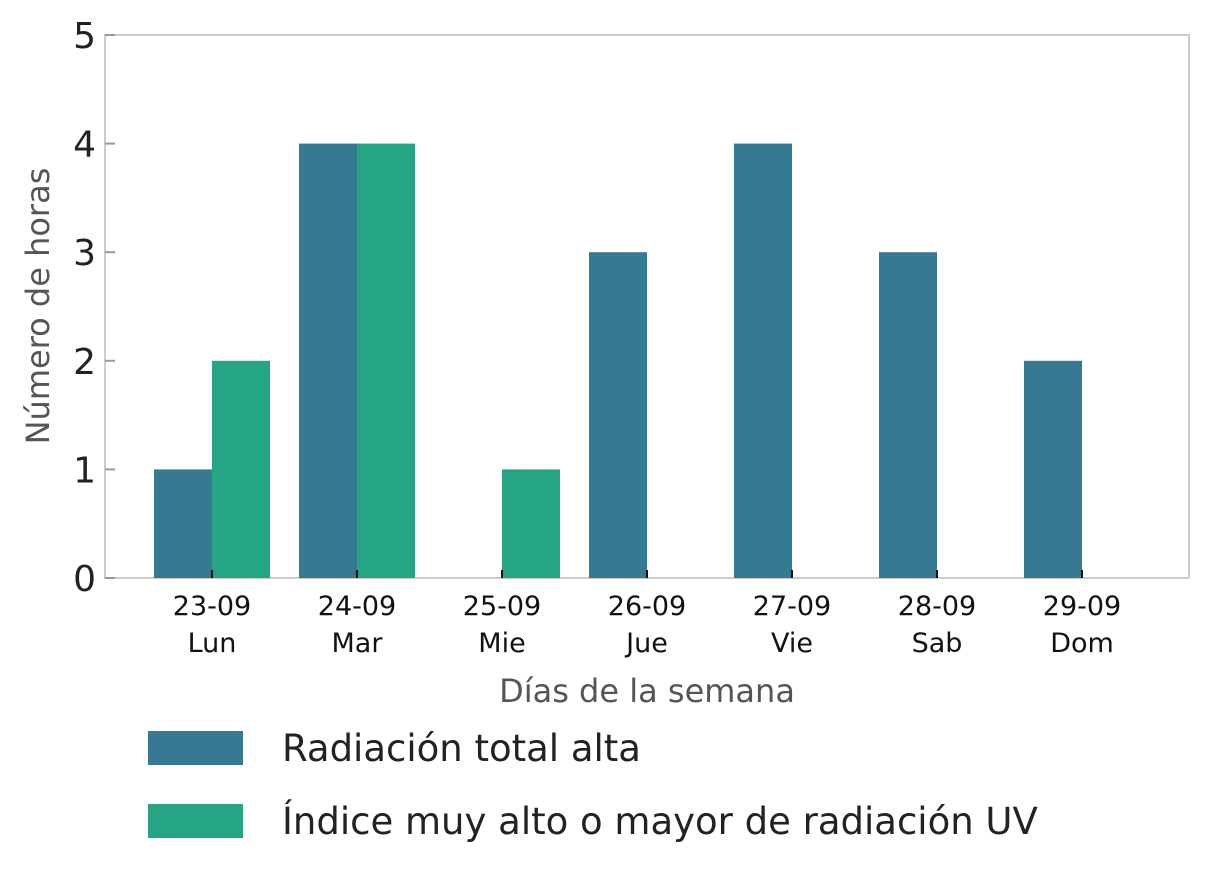 The height and width of the screenshot is (886, 1209). Describe the element at coordinates (358, 643) in the screenshot. I see `x-tick-label-day: Mar` at that location.